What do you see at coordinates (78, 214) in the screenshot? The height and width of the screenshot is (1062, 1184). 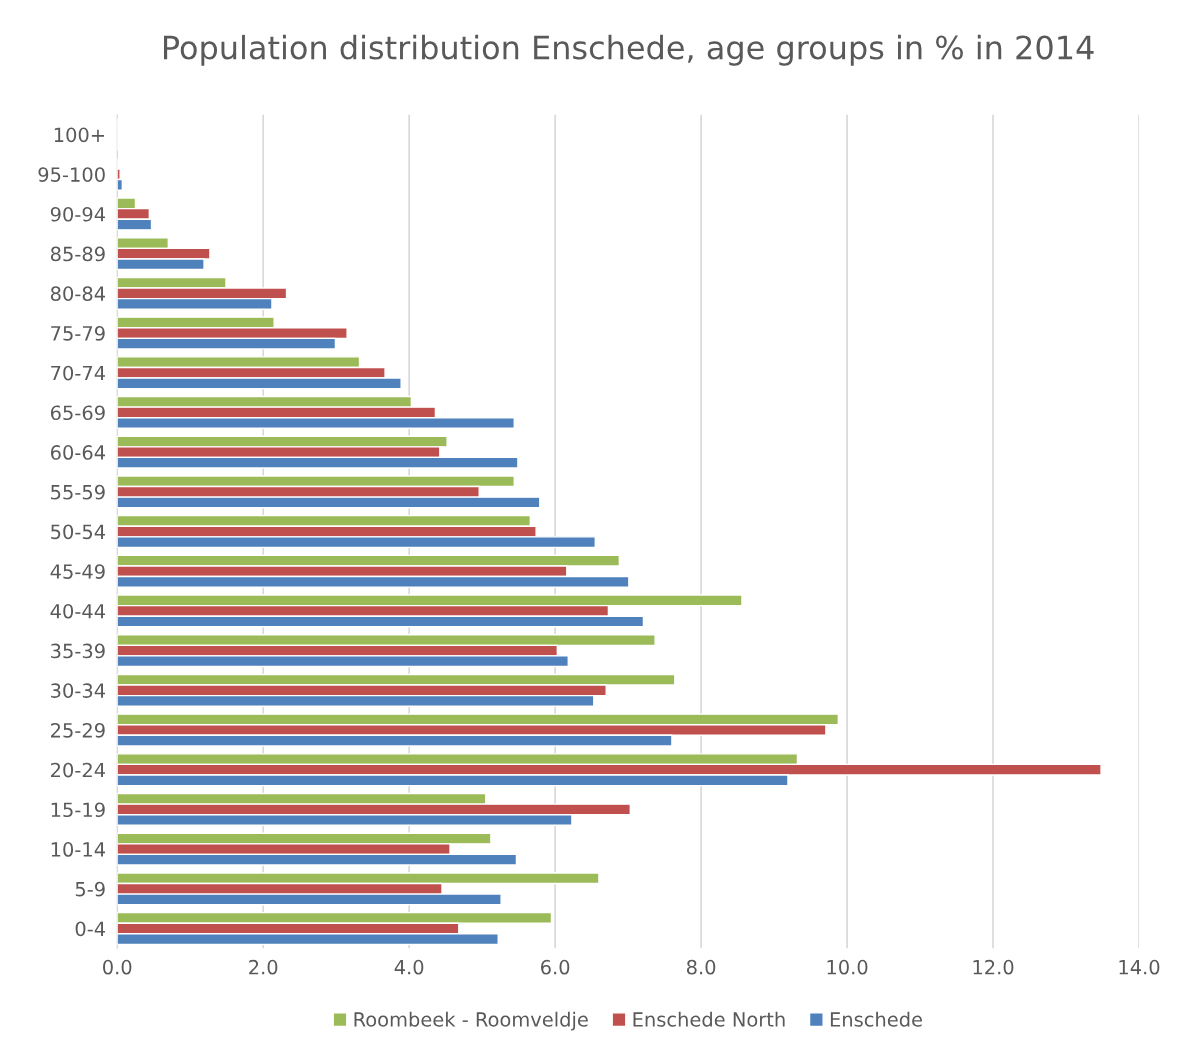 I see `y-tick-label: 90-94` at bounding box center [78, 214].